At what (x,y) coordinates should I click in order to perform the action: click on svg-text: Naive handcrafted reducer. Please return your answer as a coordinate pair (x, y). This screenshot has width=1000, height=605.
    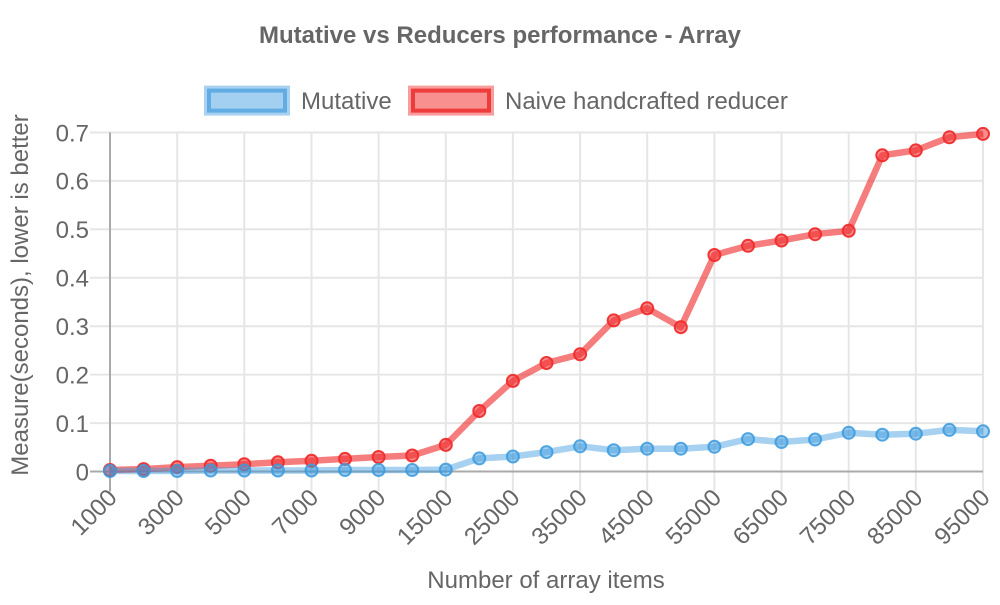
    Looking at the image, I should click on (646, 101).